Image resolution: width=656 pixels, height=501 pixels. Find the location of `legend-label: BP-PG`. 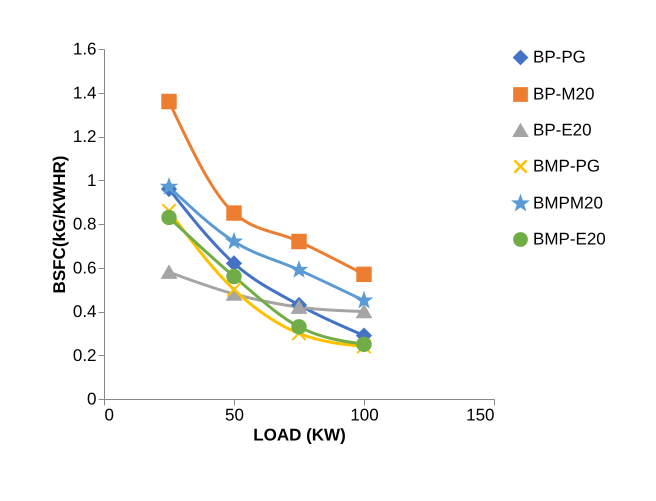

legend-label: BP-PG is located at coordinates (559, 57).